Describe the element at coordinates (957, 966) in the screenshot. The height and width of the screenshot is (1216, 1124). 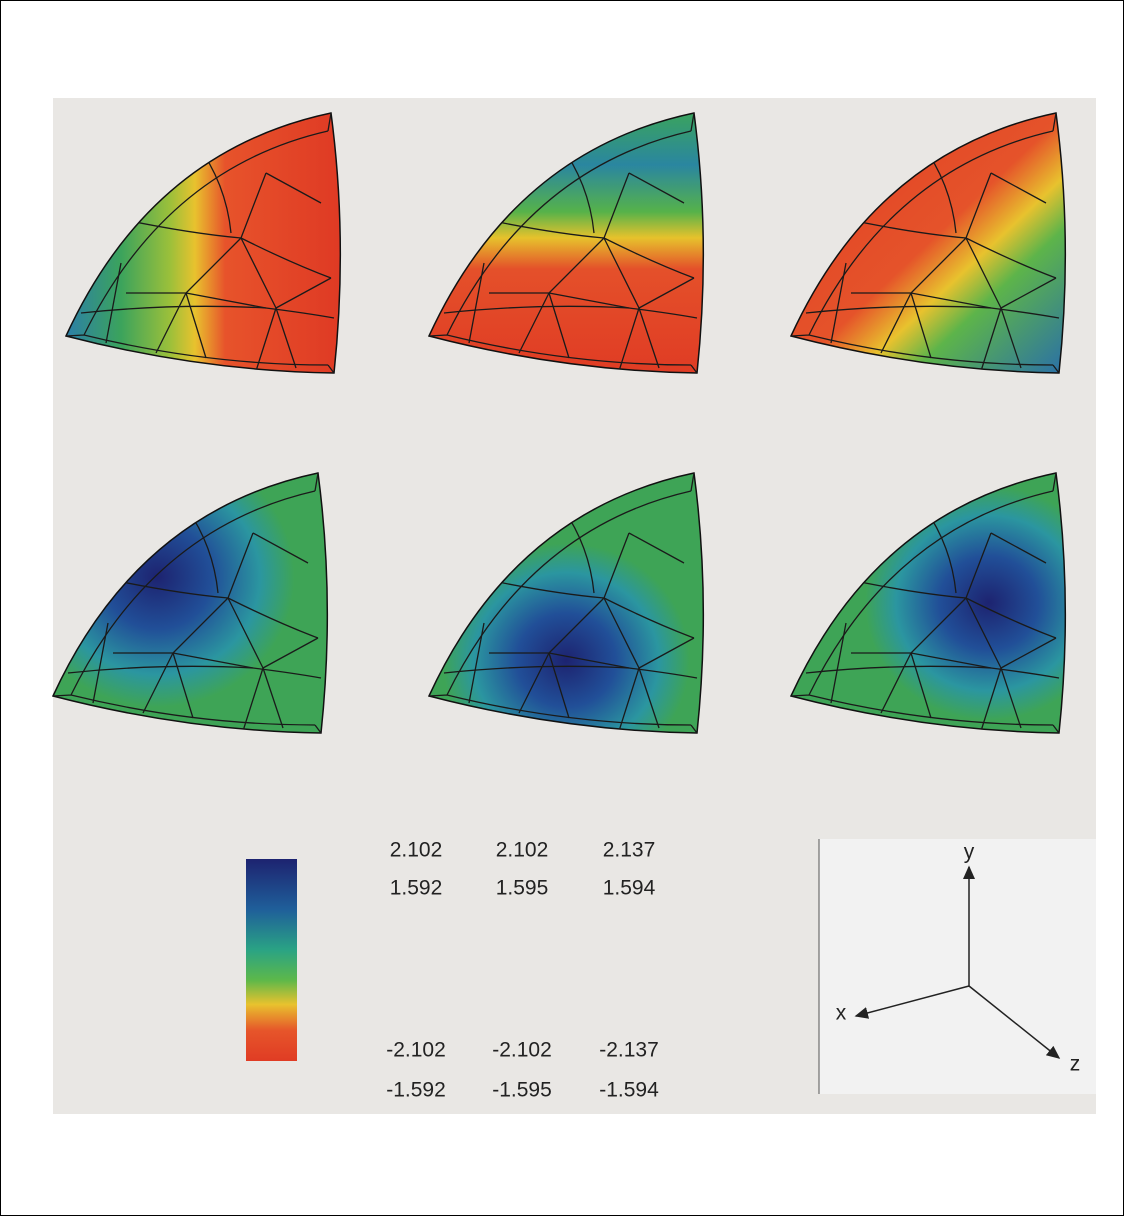
I see `axes-inset` at that location.